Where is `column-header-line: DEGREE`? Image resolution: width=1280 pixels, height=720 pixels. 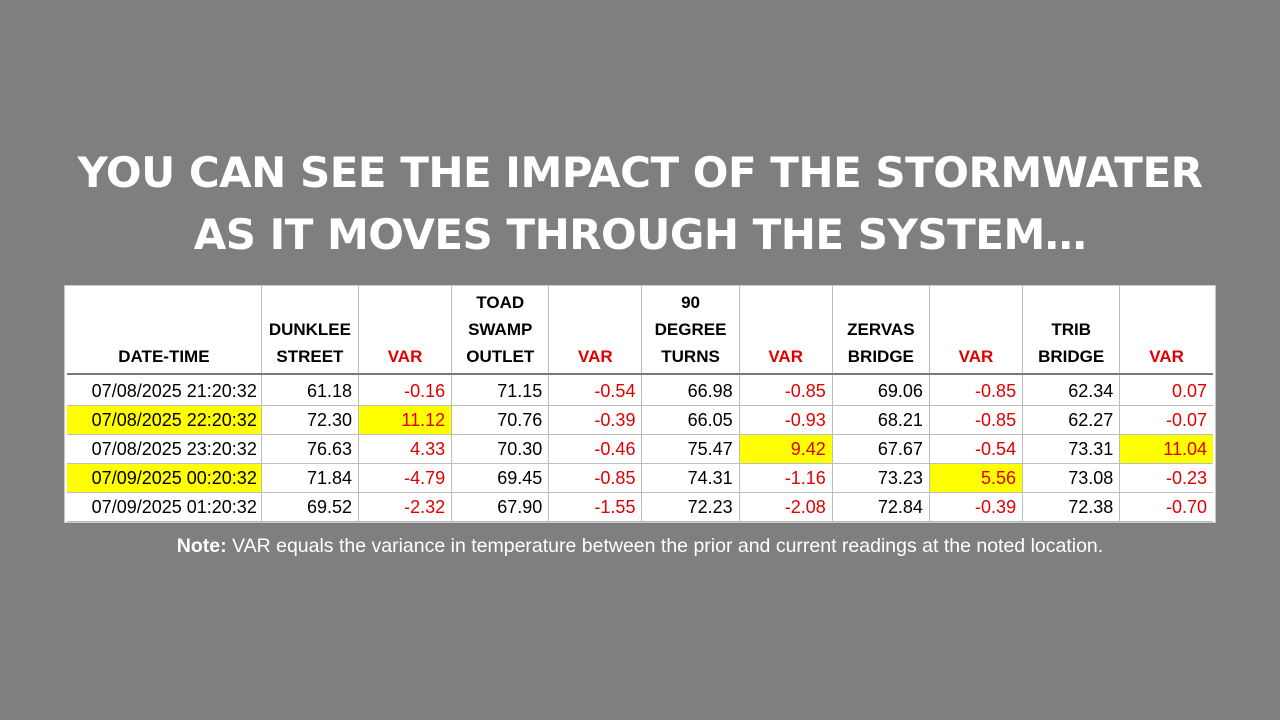 column-header-line: DEGREE is located at coordinates (690, 329).